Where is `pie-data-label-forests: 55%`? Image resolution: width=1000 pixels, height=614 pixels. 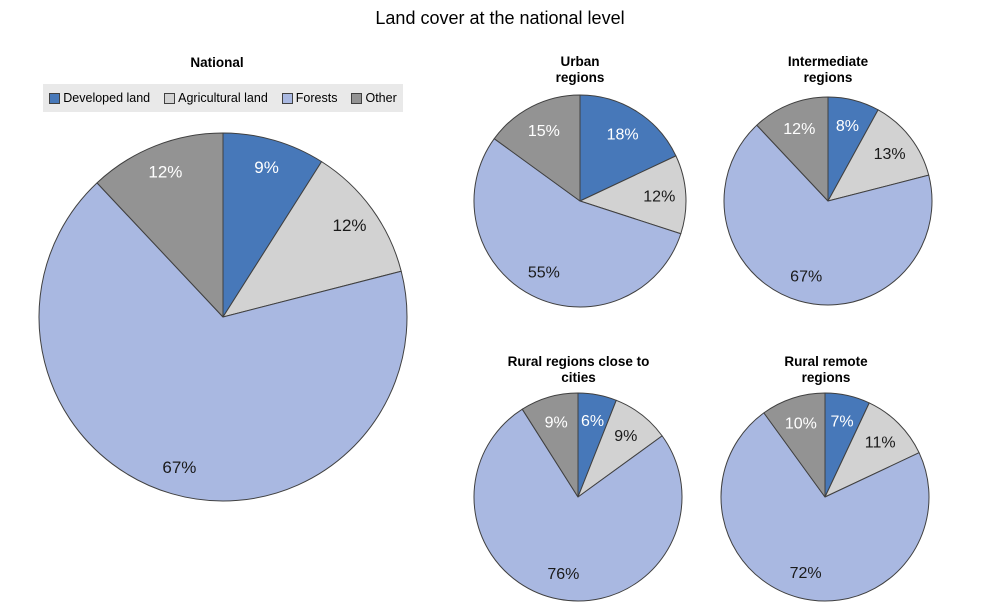
pie-data-label-forests: 55% is located at coordinates (544, 272).